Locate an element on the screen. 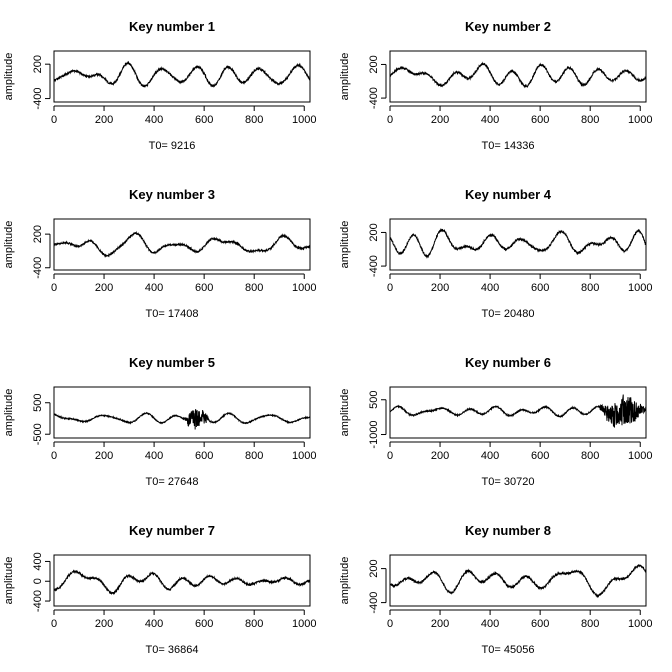 The width and height of the screenshot is (672, 672). panel-title: Key number 8 is located at coordinates (508, 530).